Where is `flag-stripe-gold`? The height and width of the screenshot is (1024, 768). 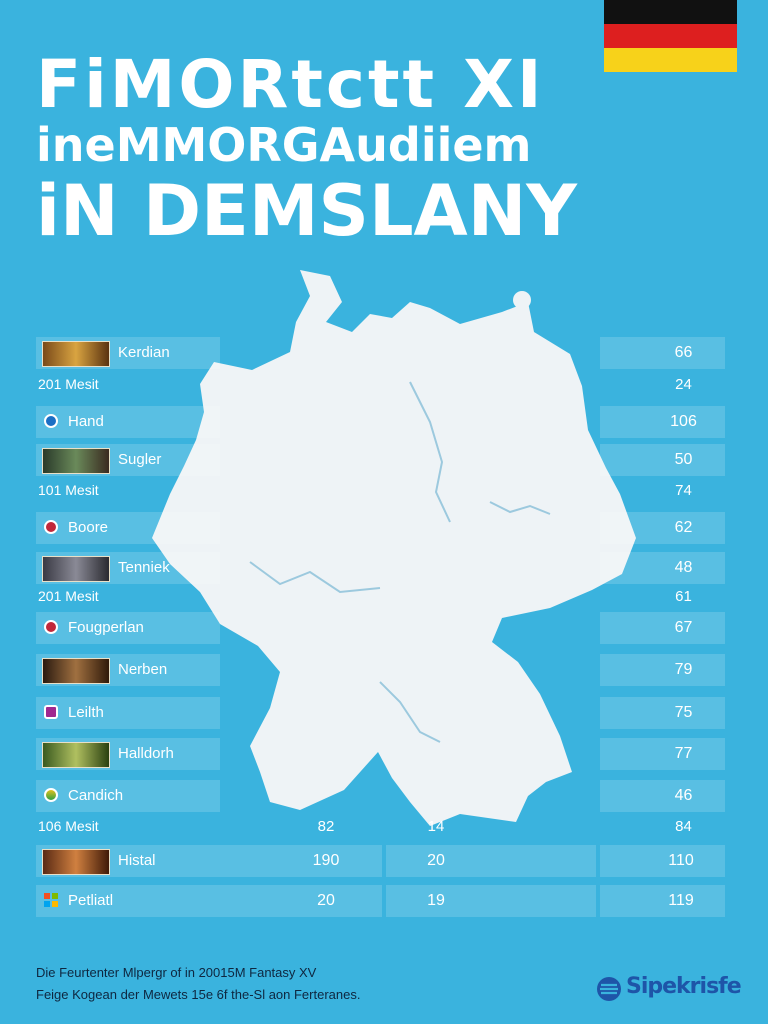
flag-stripe-gold is located at coordinates (670, 60).